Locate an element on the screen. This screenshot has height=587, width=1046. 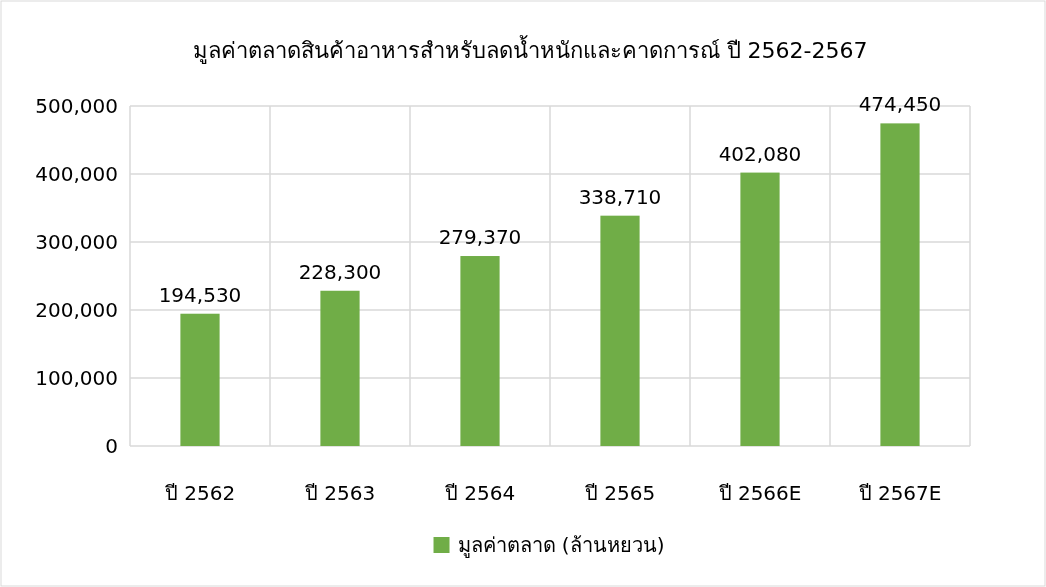
x-tick-label: ปี 2565 is located at coordinates (620, 493).